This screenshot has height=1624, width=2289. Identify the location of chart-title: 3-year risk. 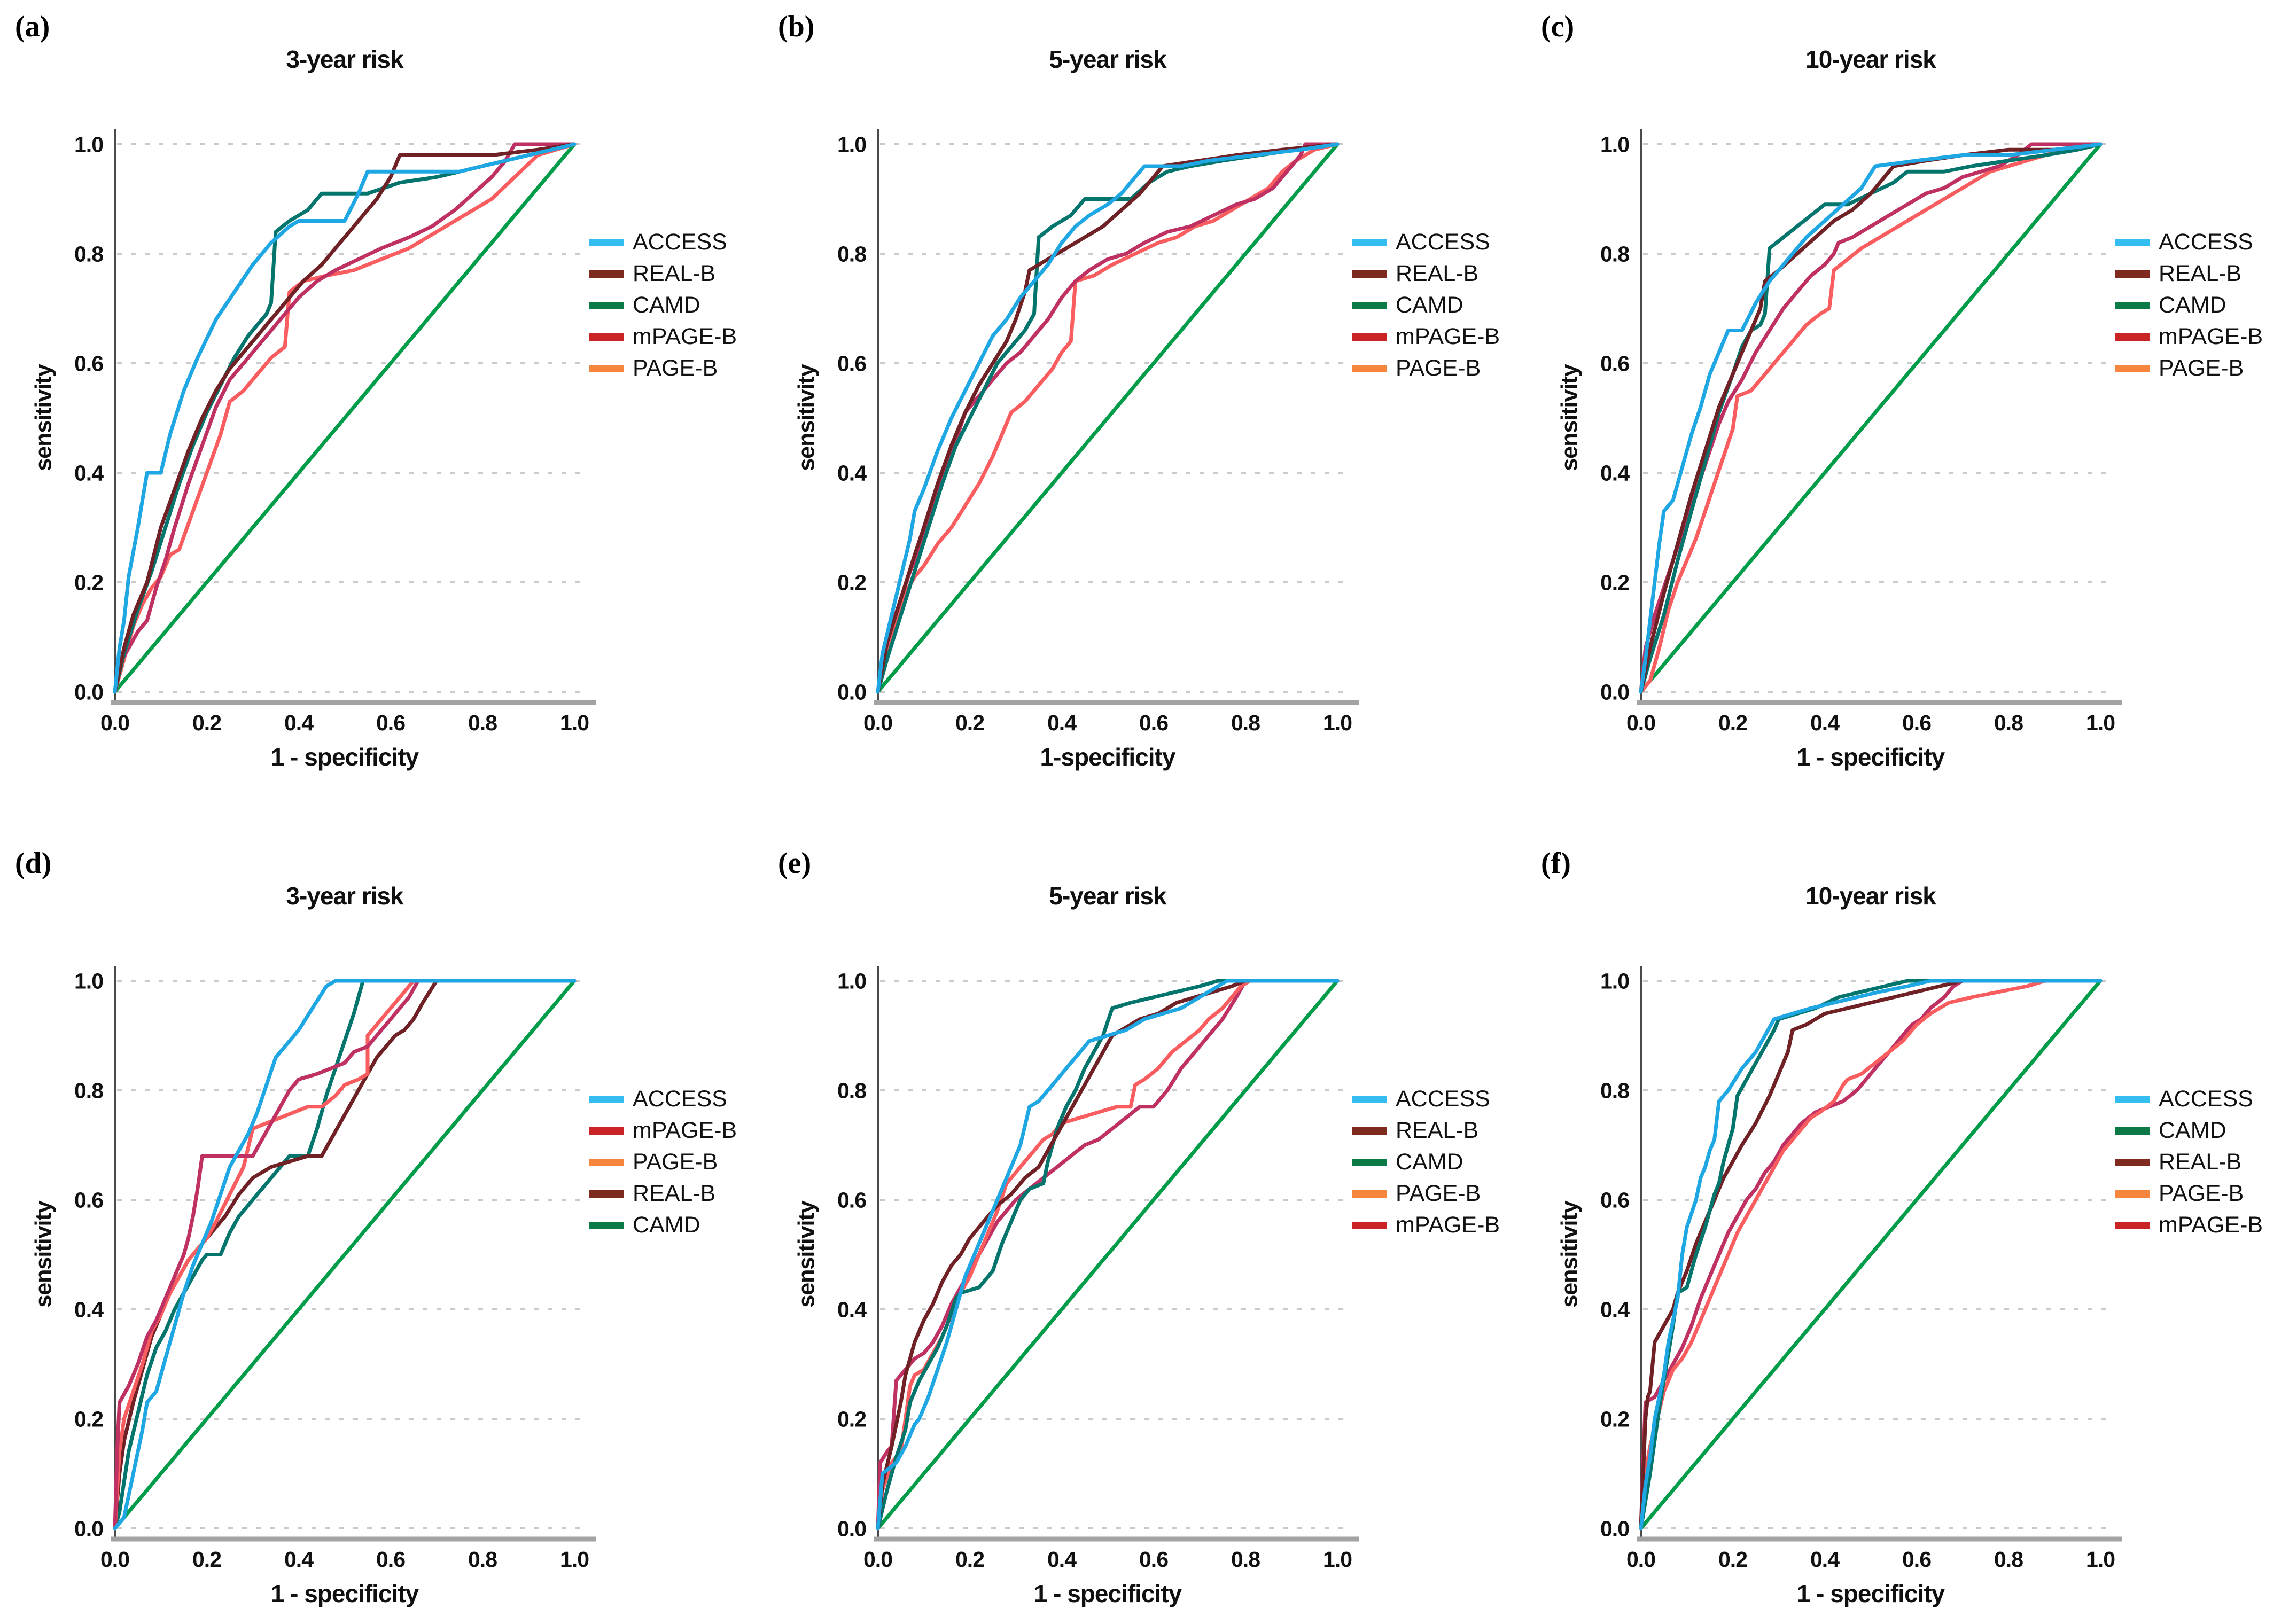
(345, 896).